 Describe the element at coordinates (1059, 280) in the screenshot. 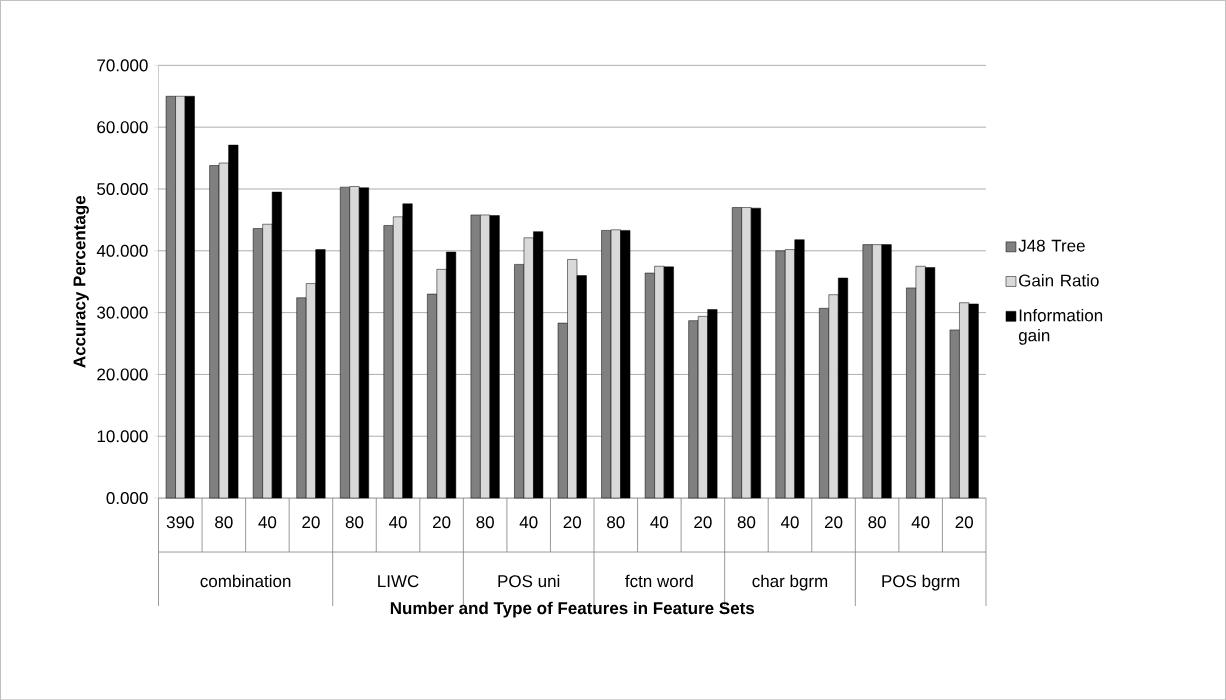

I see `legend-label: Gain Ratio` at that location.